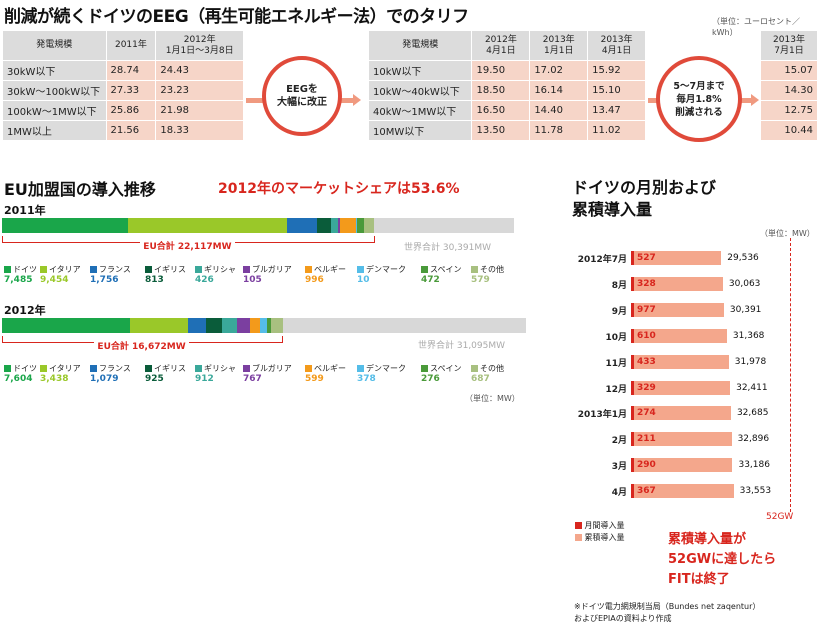 The width and height of the screenshot is (820, 626). What do you see at coordinates (25, 269) in the screenshot?
I see `legend-label: ドイツ` at bounding box center [25, 269].